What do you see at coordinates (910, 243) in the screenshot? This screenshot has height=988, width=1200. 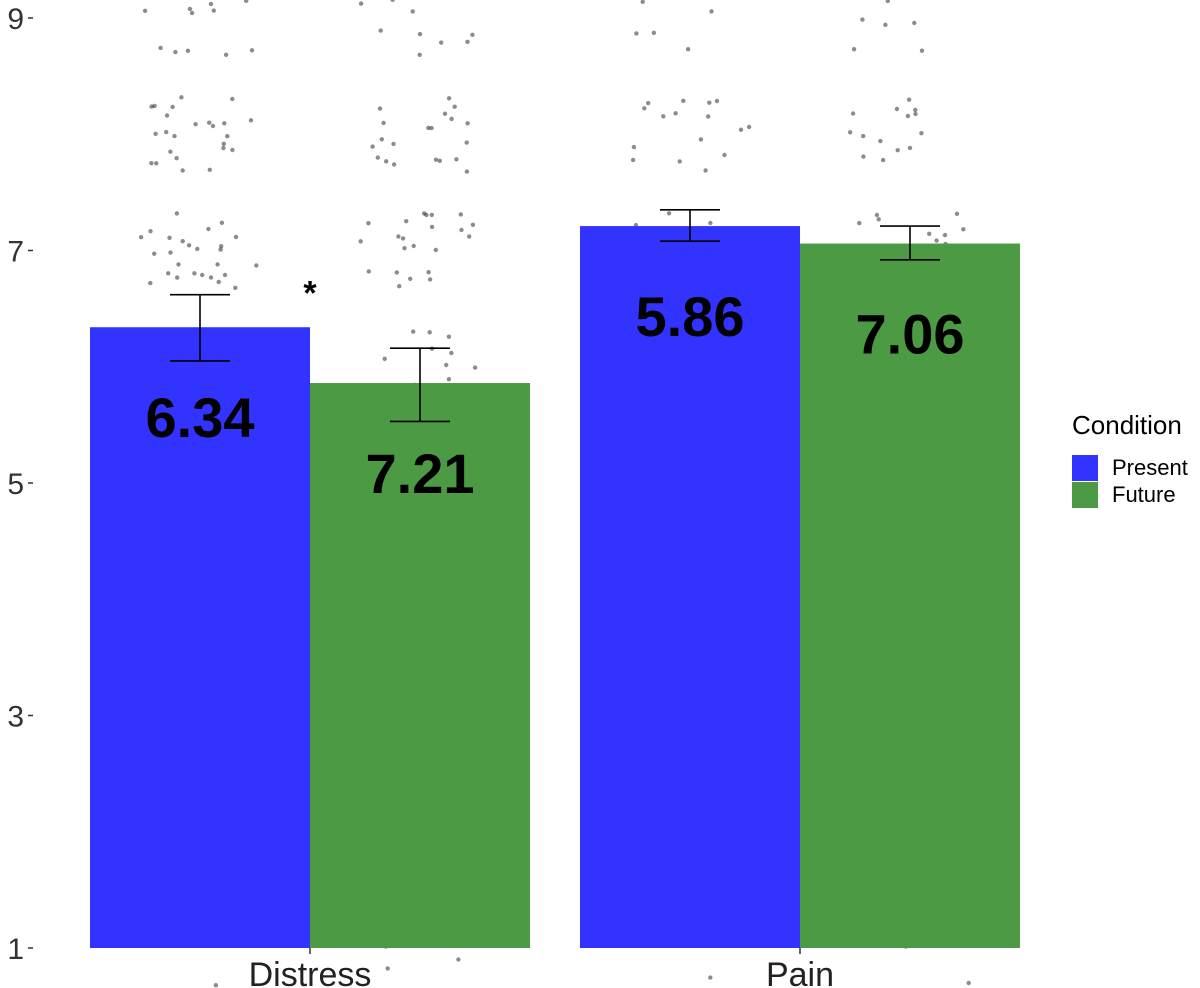 I see `error-bar-future-pain` at bounding box center [910, 243].